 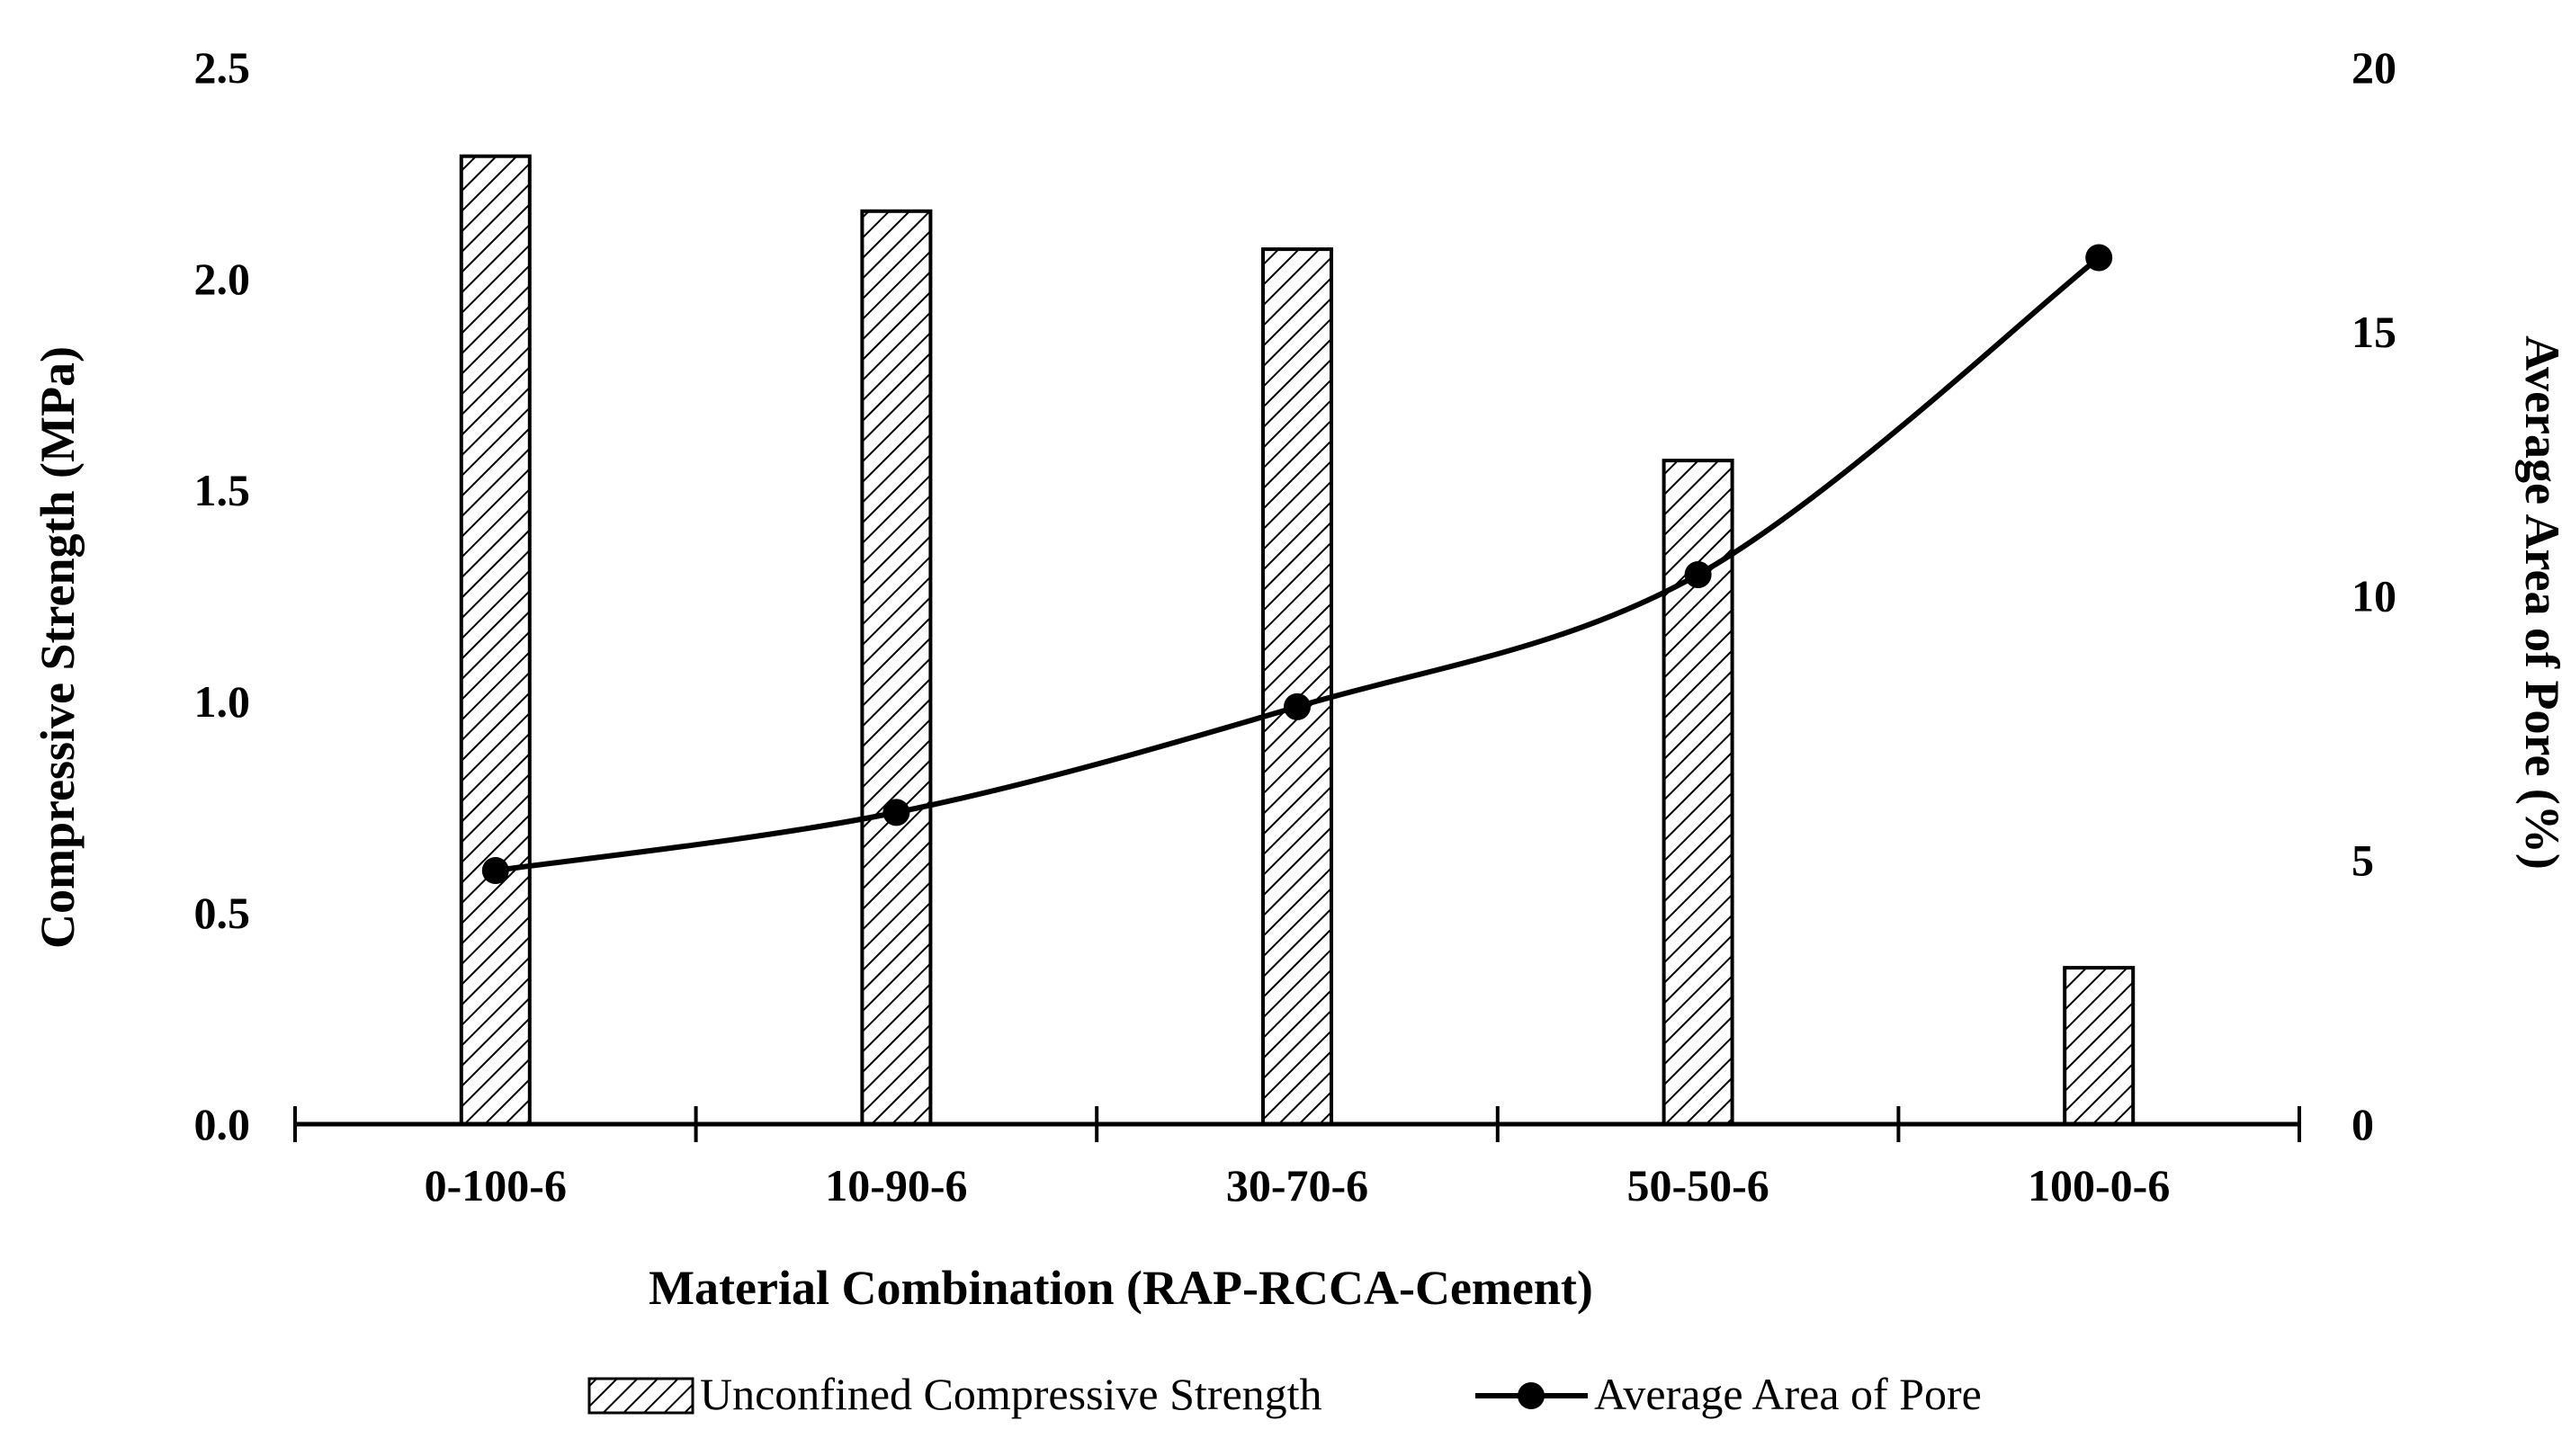 What do you see at coordinates (222, 67) in the screenshot?
I see `y-left-tick-label: 2.5` at bounding box center [222, 67].